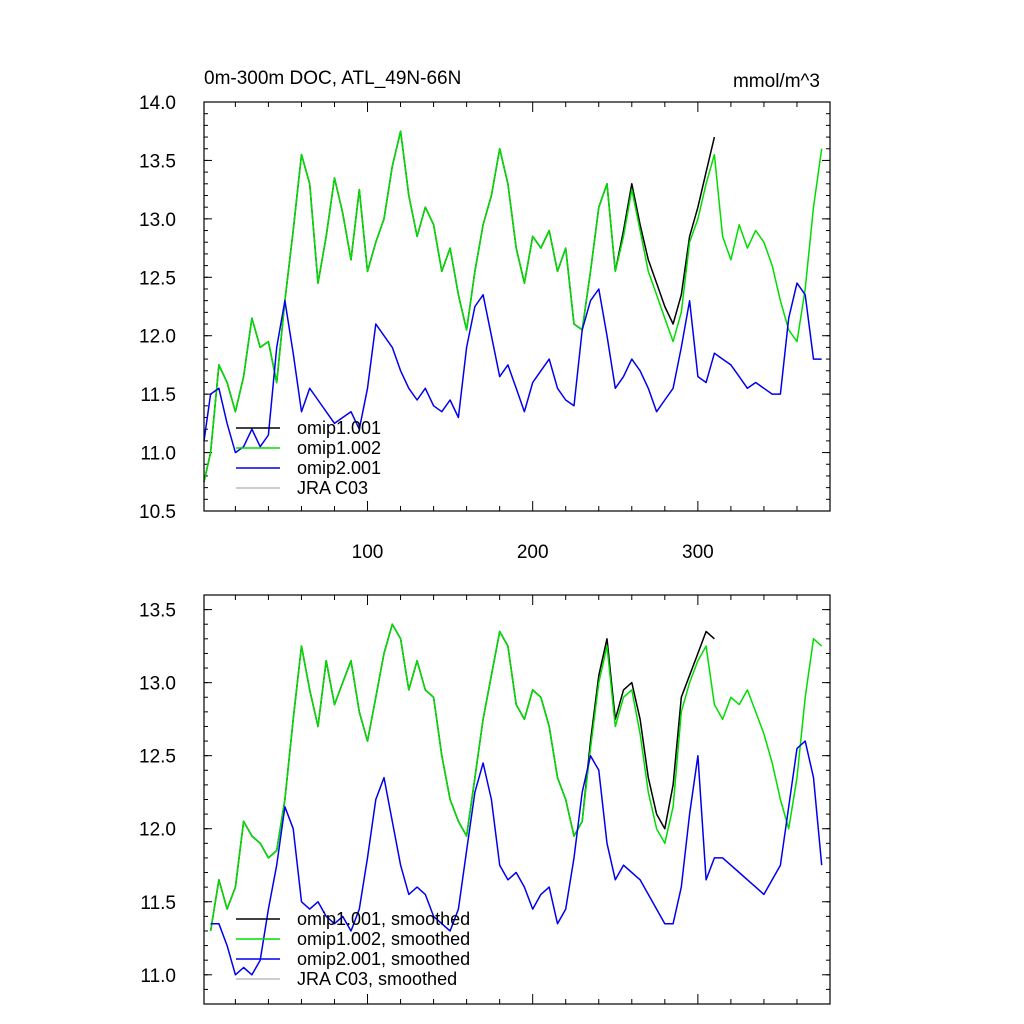  I want to click on legend-label: omip2.001, smoothed, so click(383, 959).